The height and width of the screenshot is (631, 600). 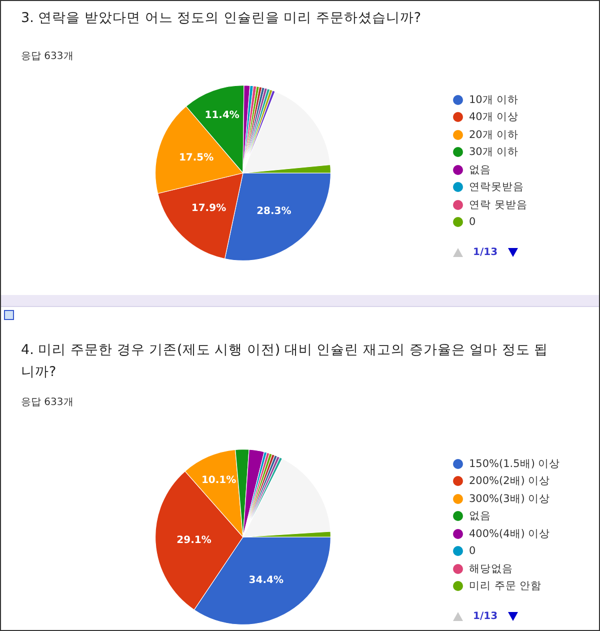 I want to click on legend-label: 300%(3배) 이상, so click(x=510, y=499).